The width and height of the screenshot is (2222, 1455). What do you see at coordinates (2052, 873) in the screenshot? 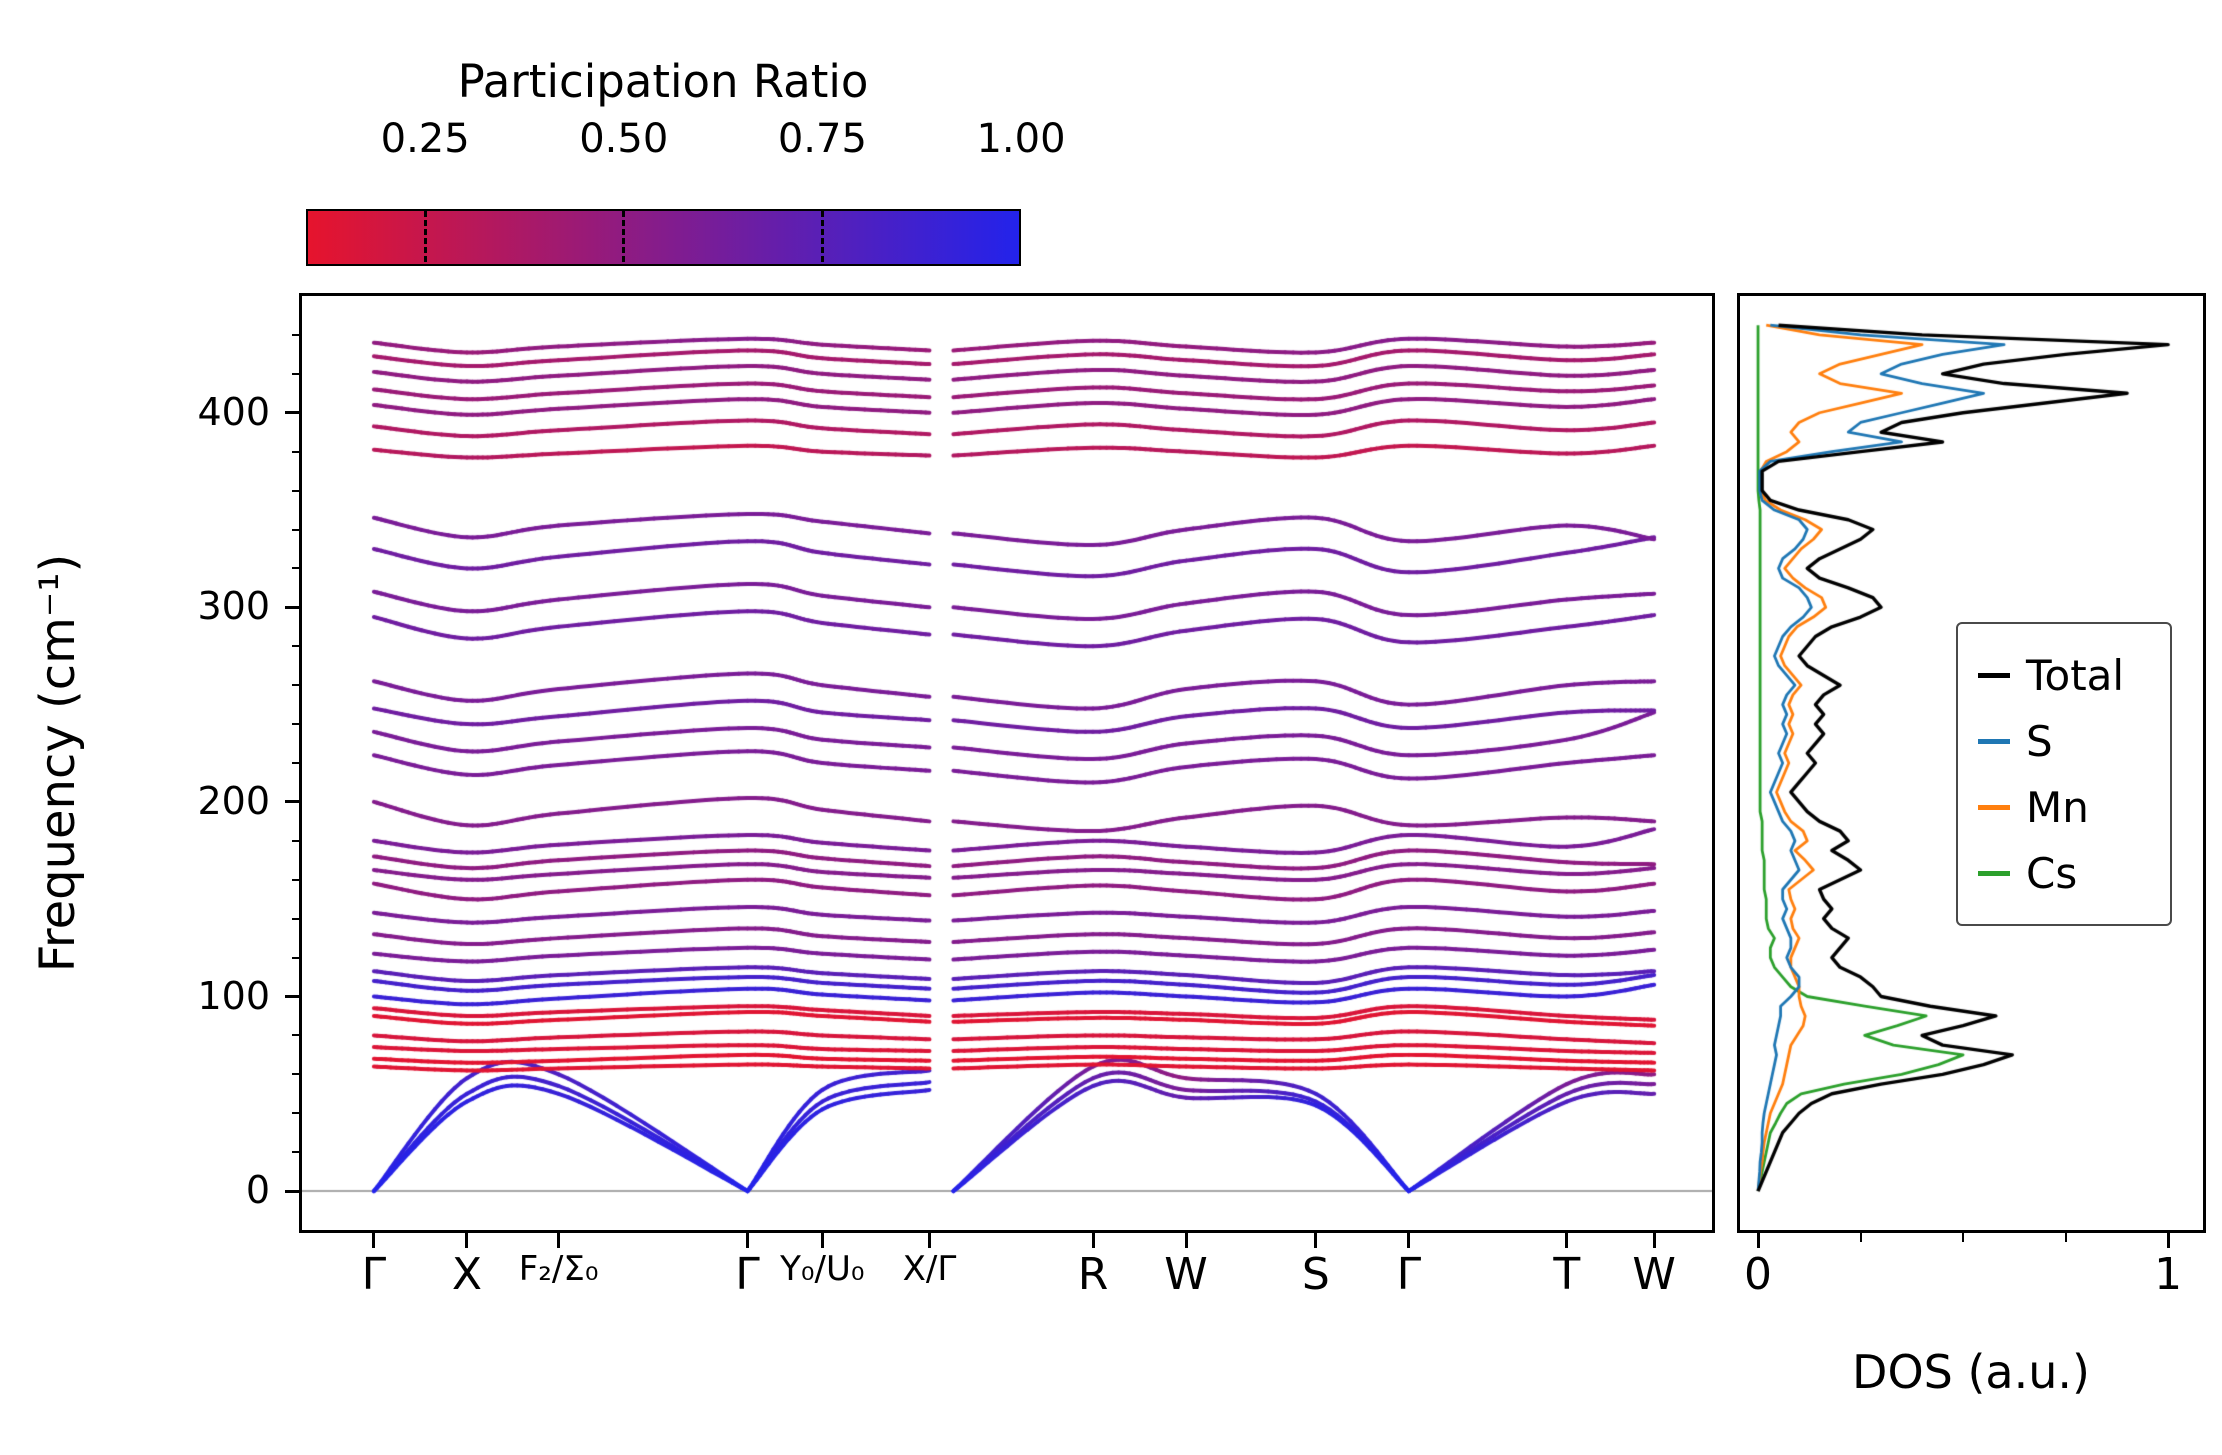
I see `legend-label-cs: Cs` at bounding box center [2052, 873].